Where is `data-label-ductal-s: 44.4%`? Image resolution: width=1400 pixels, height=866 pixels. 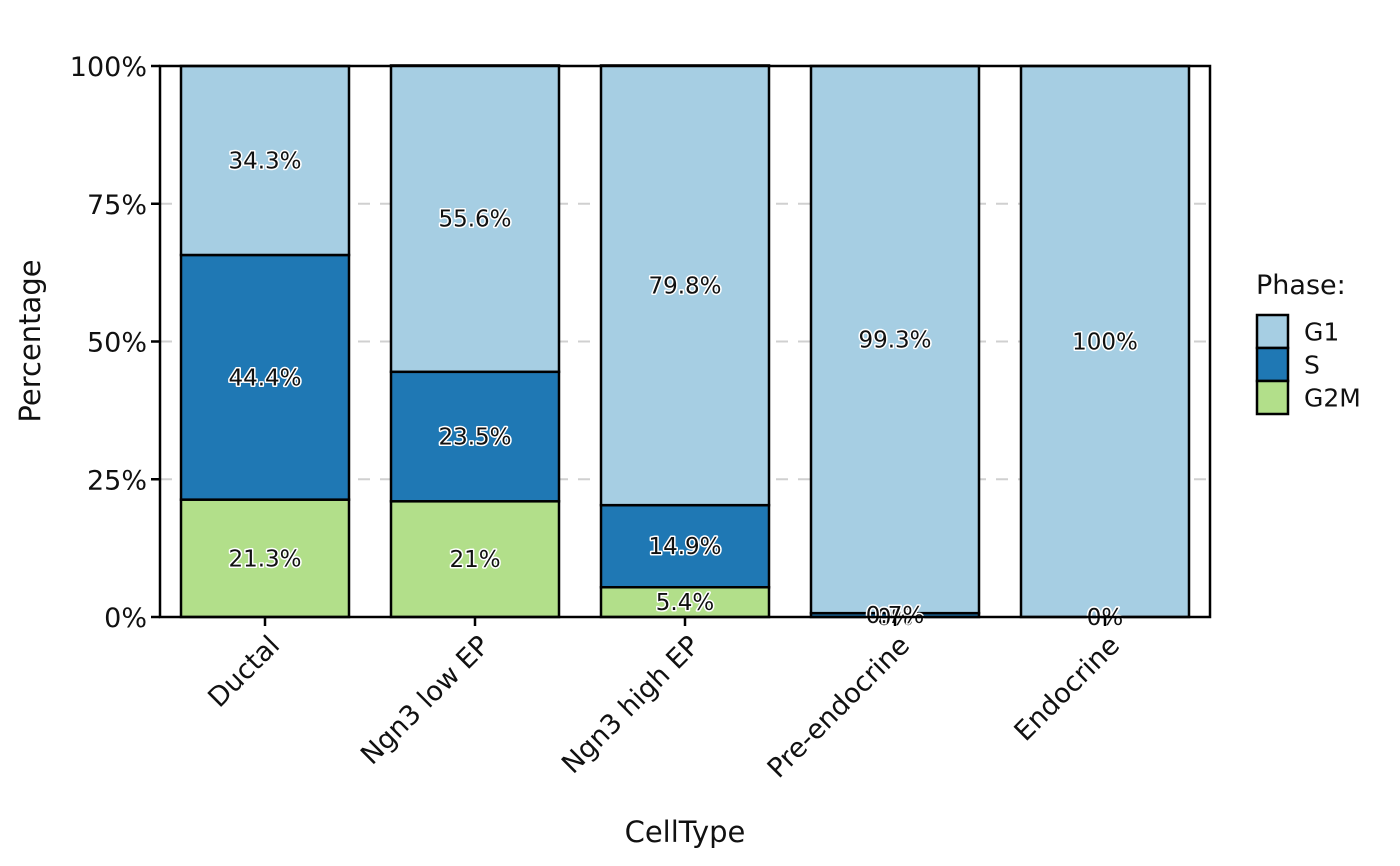
data-label-ductal-s: 44.4% is located at coordinates (264, 378).